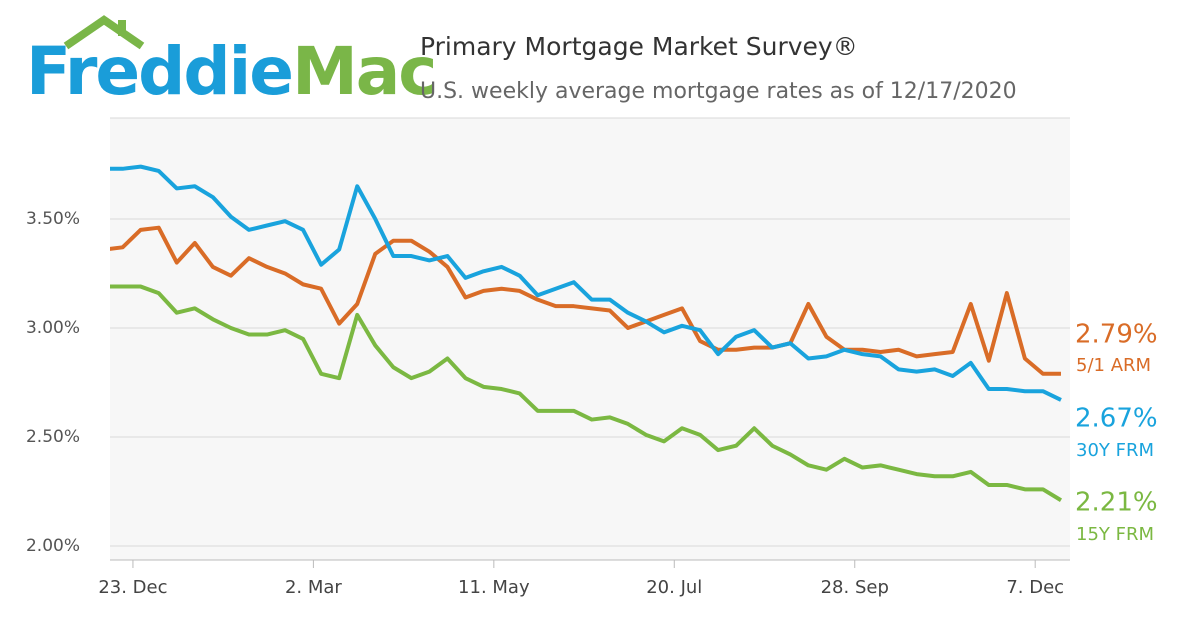  What do you see at coordinates (1113, 365) in the screenshot?
I see `series-name-label: 5/1 ARM` at bounding box center [1113, 365].